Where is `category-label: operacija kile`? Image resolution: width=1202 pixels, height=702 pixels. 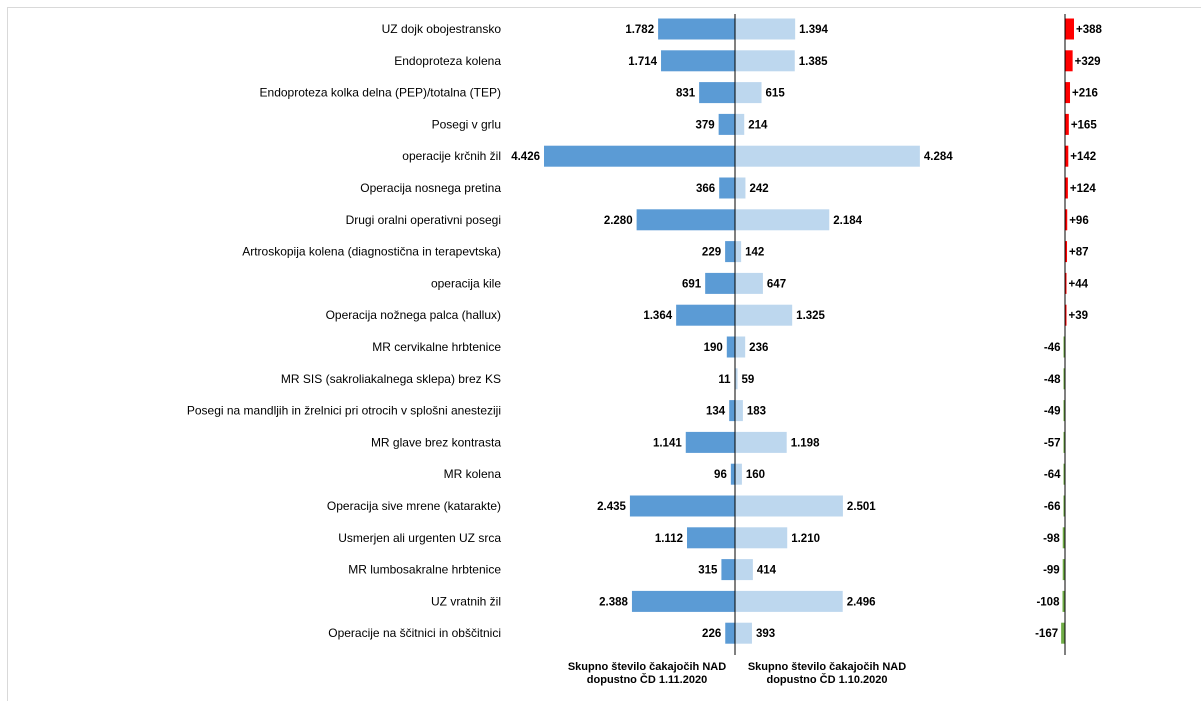
category-label: operacija kile is located at coordinates (466, 283).